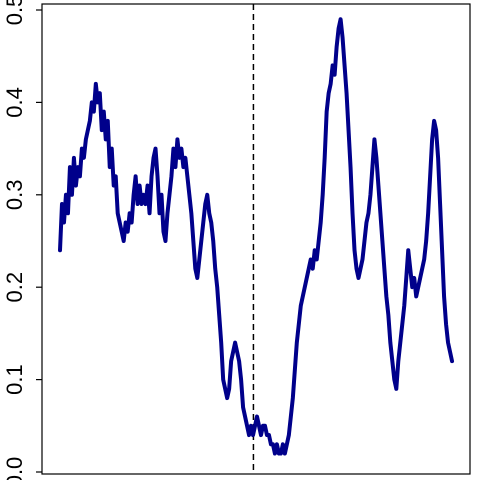 Image resolution: width=480 pixels, height=485 pixels. Describe the element at coordinates (14, 195) in the screenshot. I see `y-tick-label: 0.3` at that location.